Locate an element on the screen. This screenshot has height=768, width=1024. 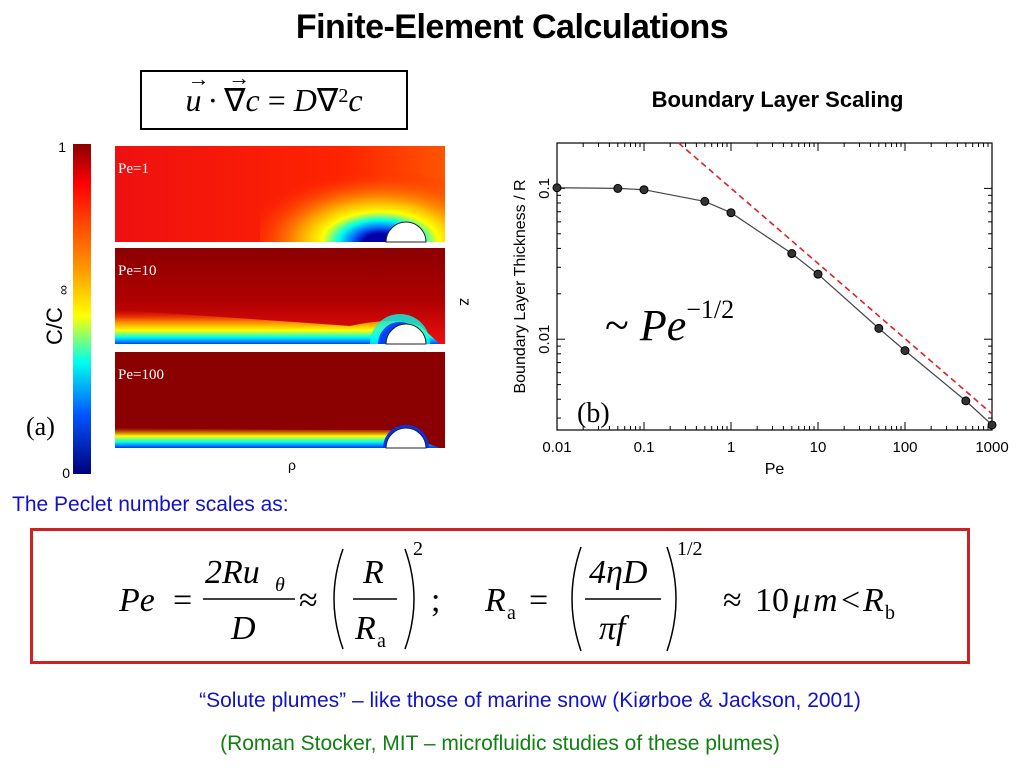
panel-a-label: (a) is located at coordinates (40, 426).